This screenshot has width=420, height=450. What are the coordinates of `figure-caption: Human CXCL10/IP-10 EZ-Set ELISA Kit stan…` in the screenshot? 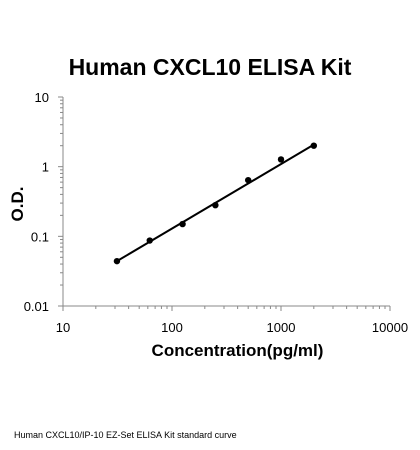 It's located at (125, 435).